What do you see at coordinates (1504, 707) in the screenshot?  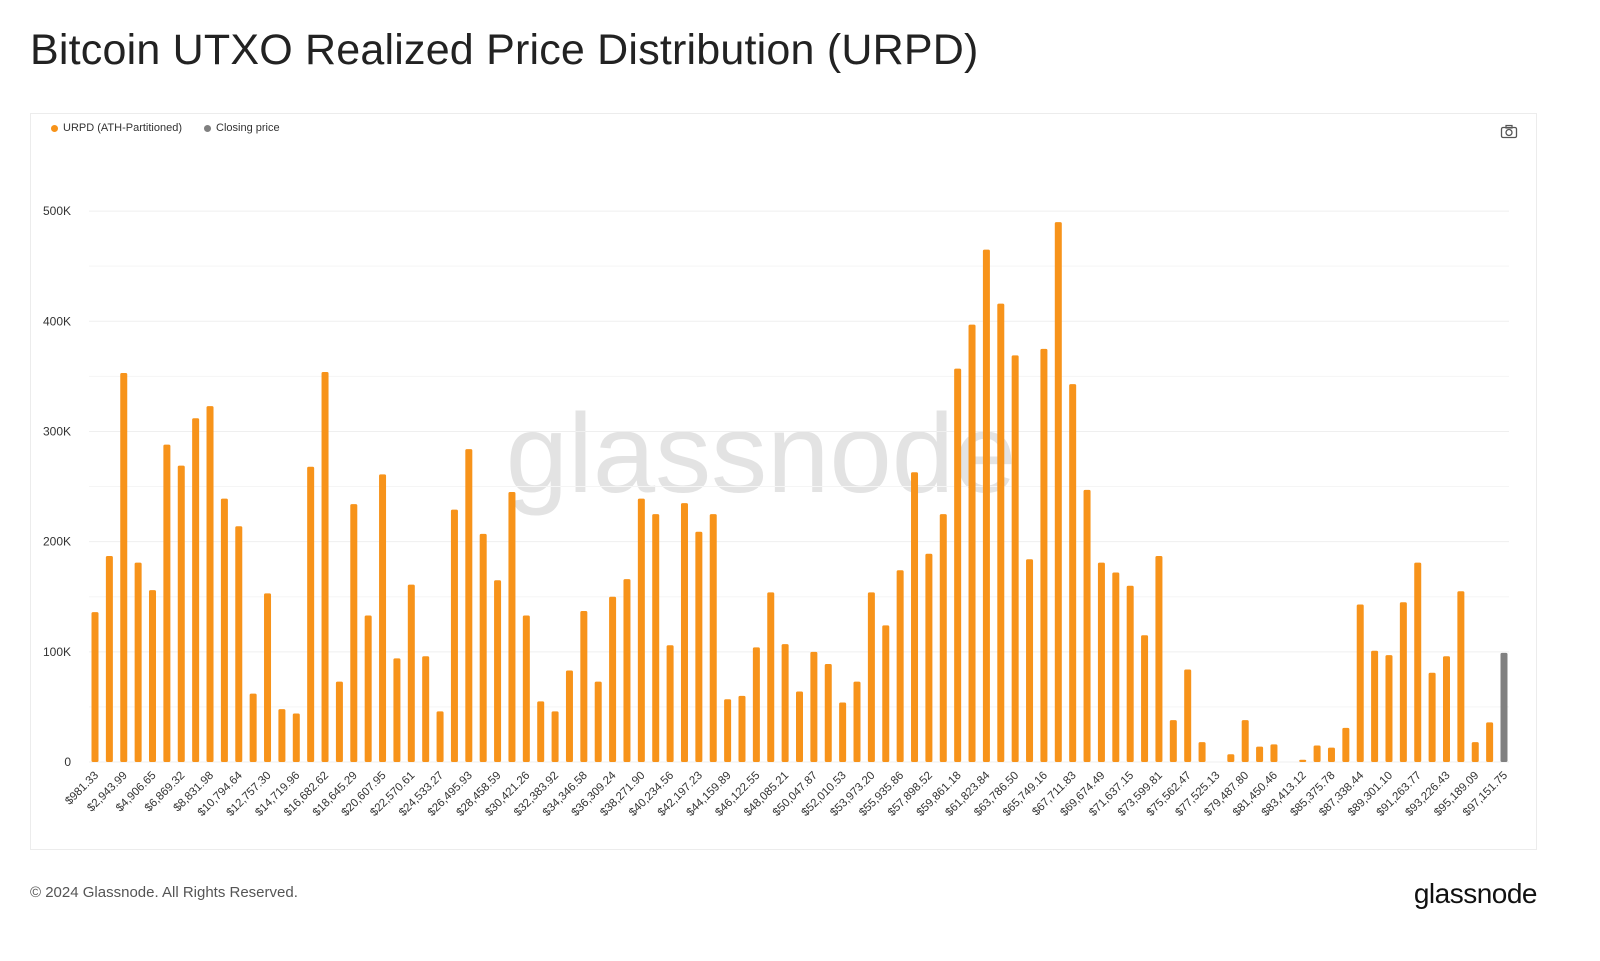 I see `closing-price-bar` at bounding box center [1504, 707].